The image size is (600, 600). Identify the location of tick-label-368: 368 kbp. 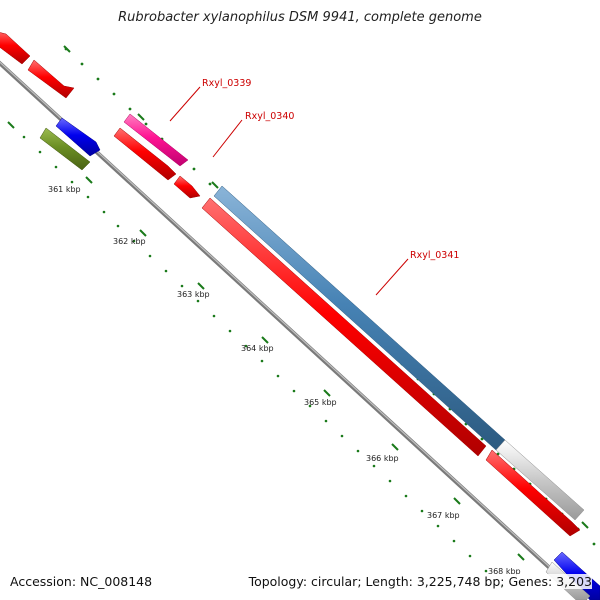
(504, 571).